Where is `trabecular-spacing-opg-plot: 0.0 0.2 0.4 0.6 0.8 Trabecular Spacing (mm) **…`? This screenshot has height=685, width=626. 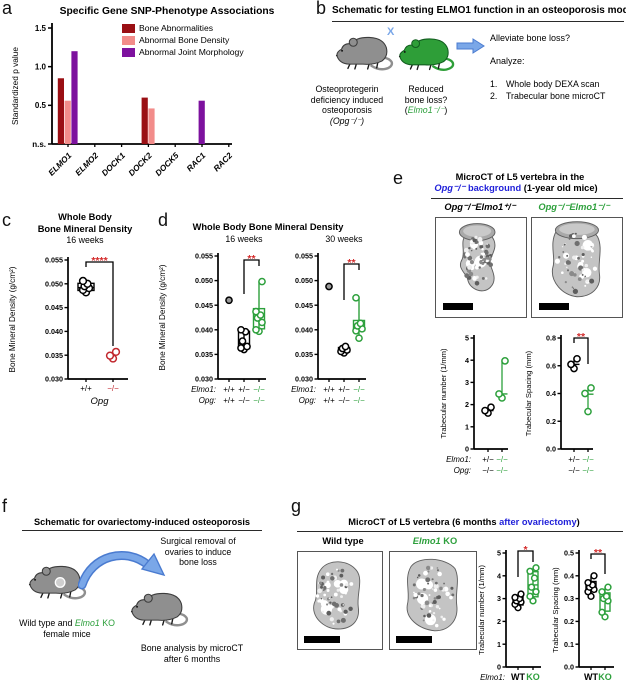 trabecular-spacing-opg-plot: 0.0 0.2 0.4 0.6 0.8 Trabecular Spacing (mm) **… is located at coordinates (559, 403).